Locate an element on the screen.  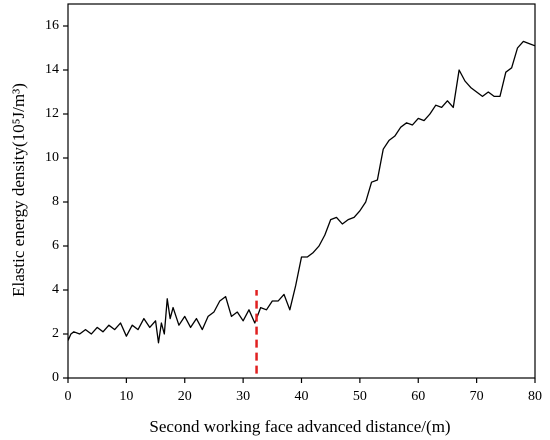
y-tick-label: 8 is located at coordinates (55, 201).